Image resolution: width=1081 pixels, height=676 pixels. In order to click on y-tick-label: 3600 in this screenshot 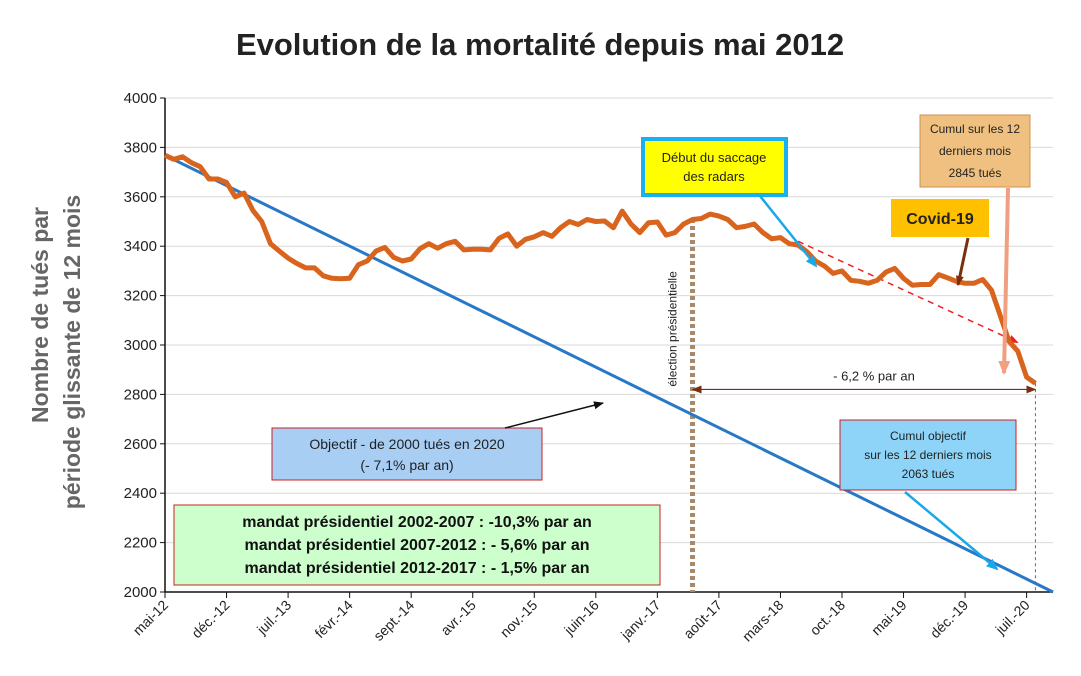, I will do `click(140, 197)`.